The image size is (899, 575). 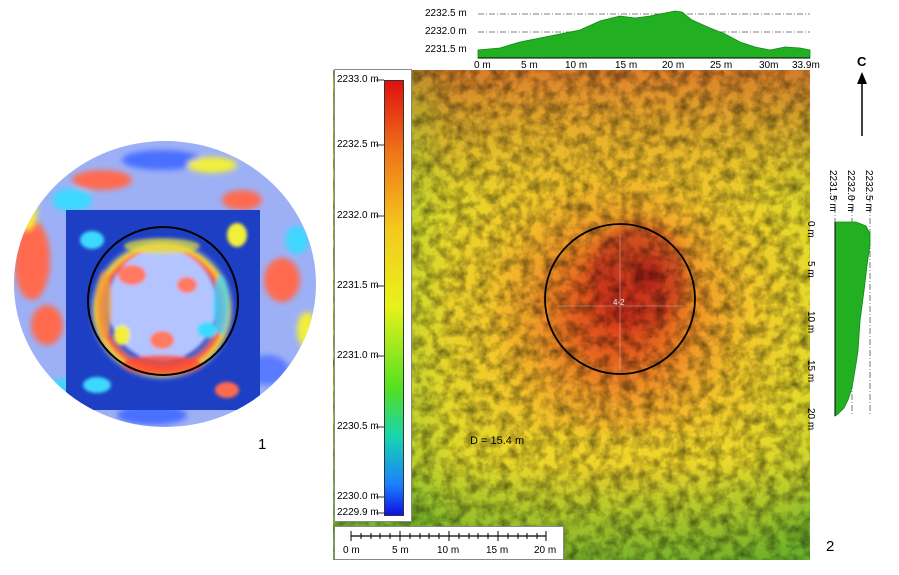 What do you see at coordinates (351, 550) in the screenshot?
I see `scale-tick-0: 0 m` at bounding box center [351, 550].